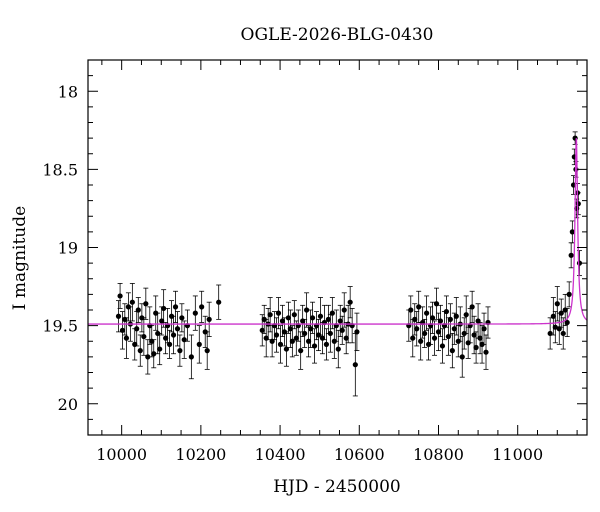 The image size is (600, 512). Describe the element at coordinates (20, 258) in the screenshot. I see `y-axis-label: I magnitude` at that location.